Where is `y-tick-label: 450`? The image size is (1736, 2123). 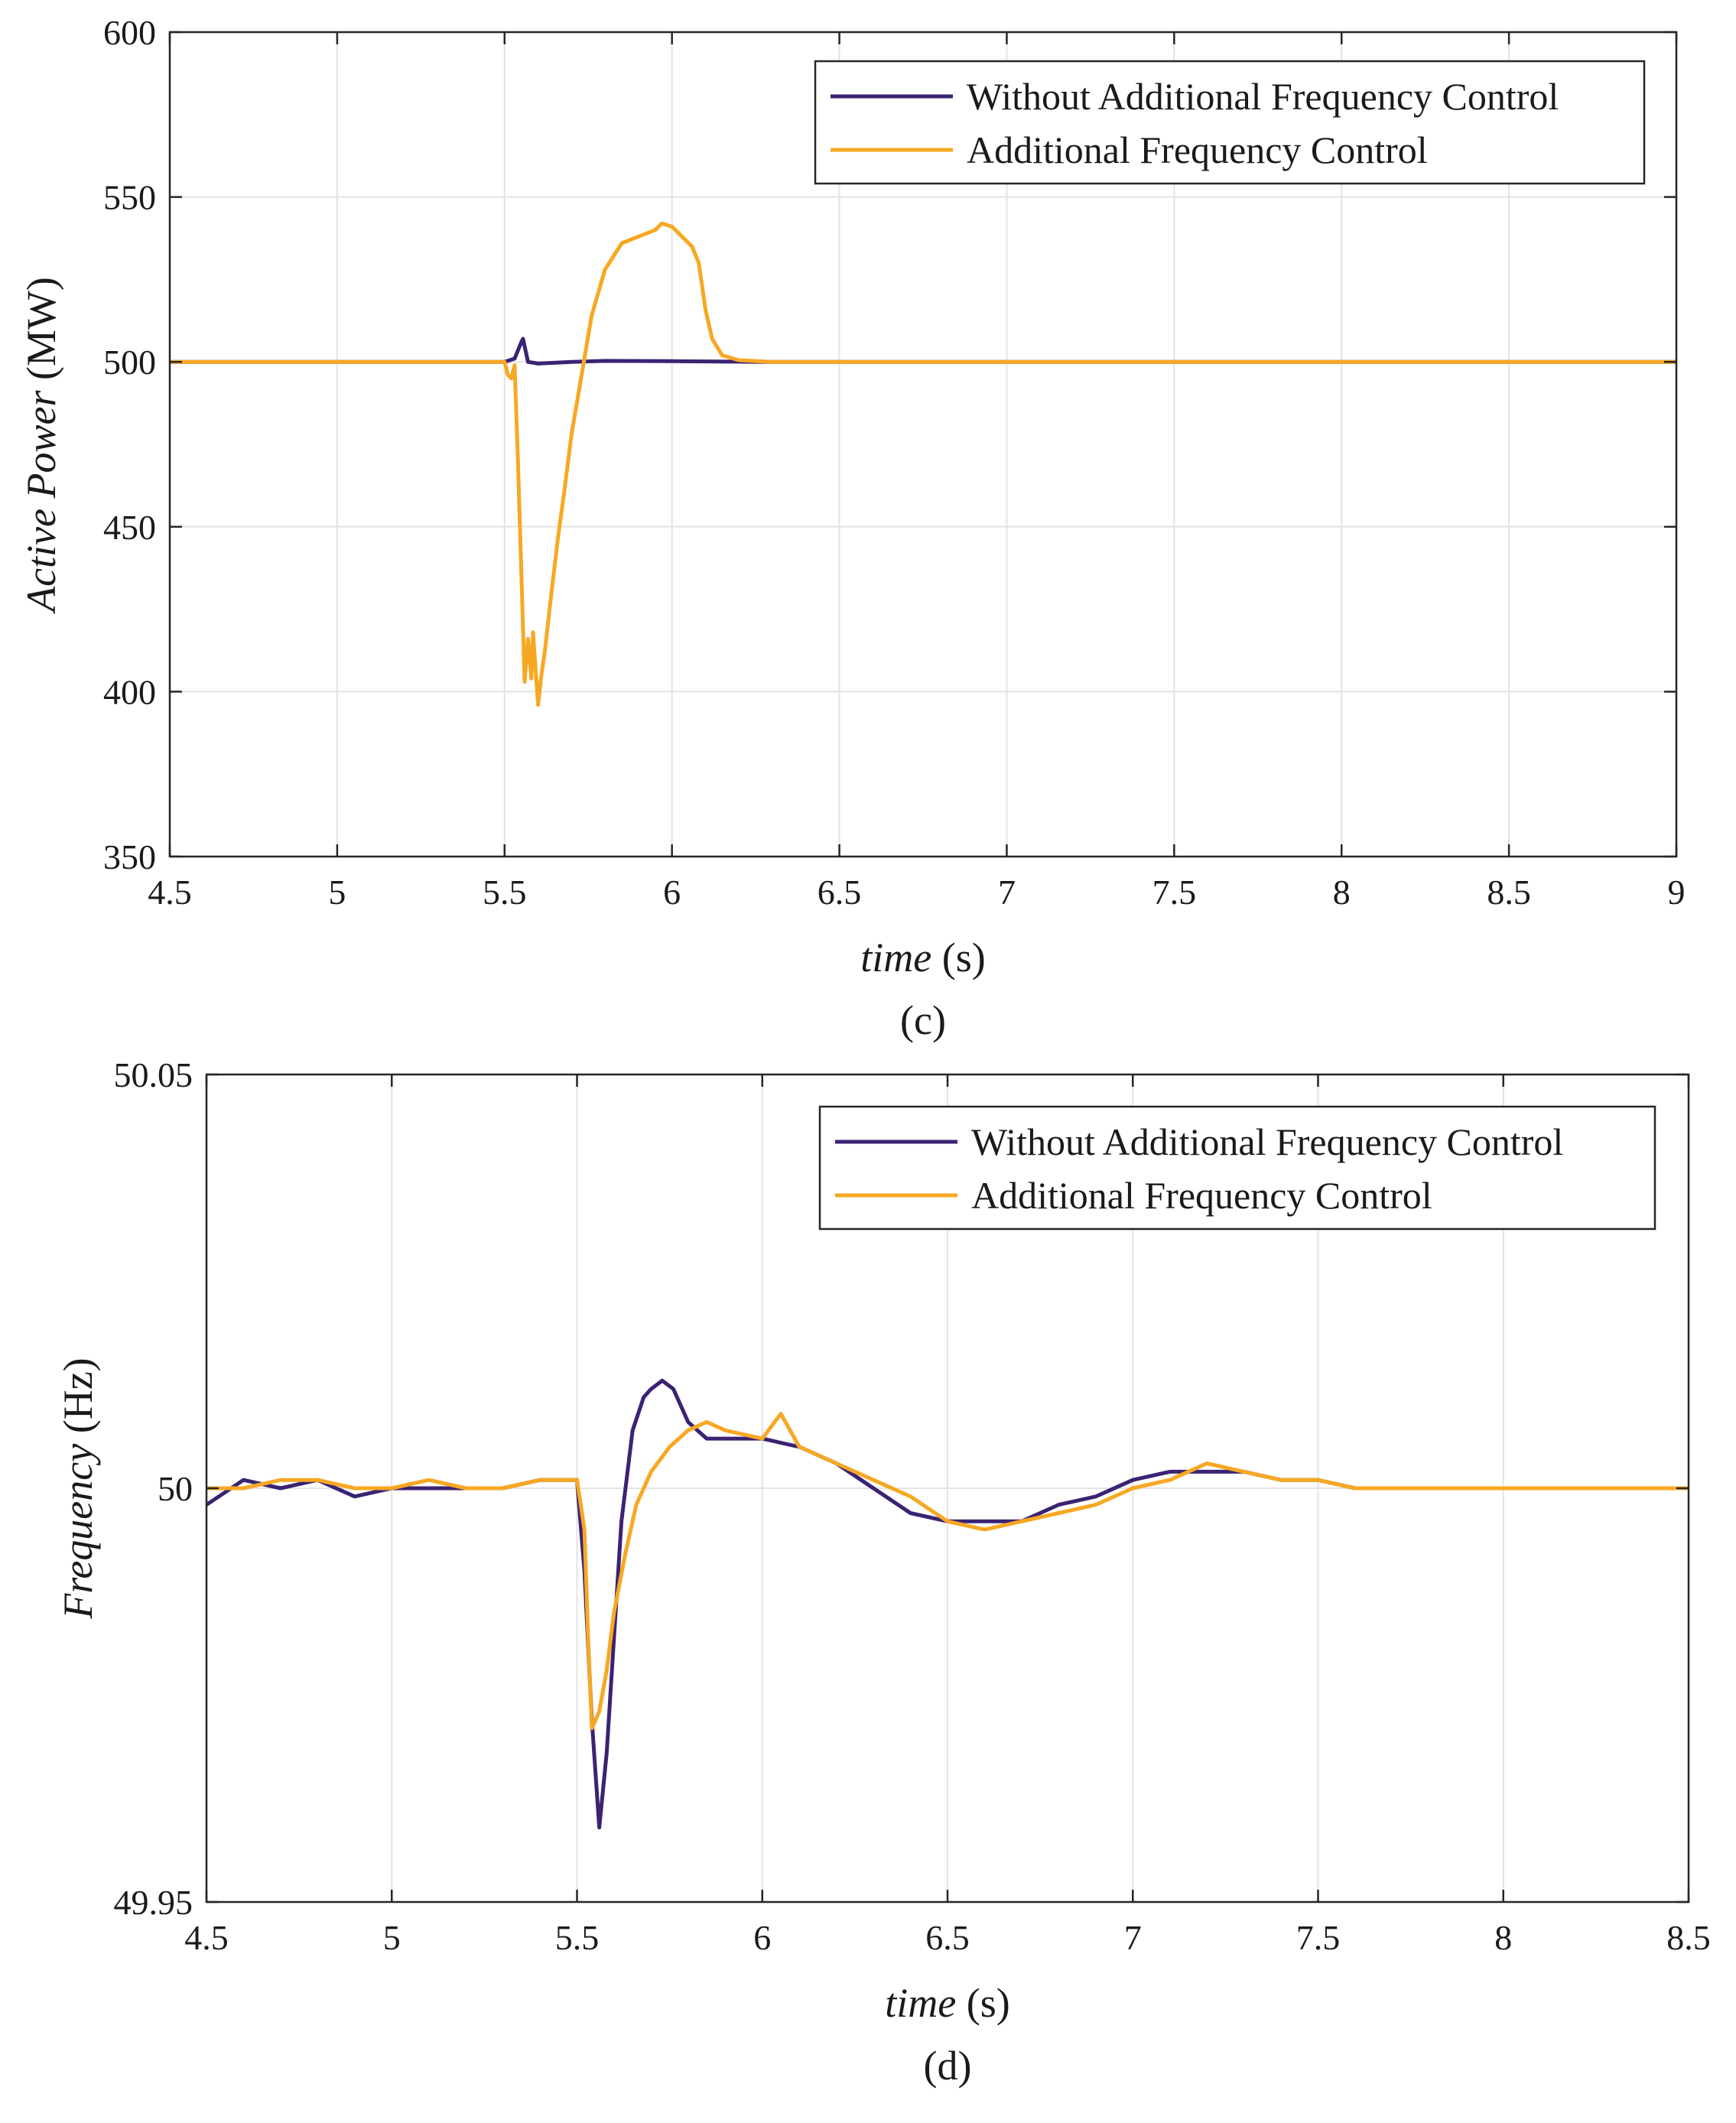 y-tick-label: 450 is located at coordinates (129, 527).